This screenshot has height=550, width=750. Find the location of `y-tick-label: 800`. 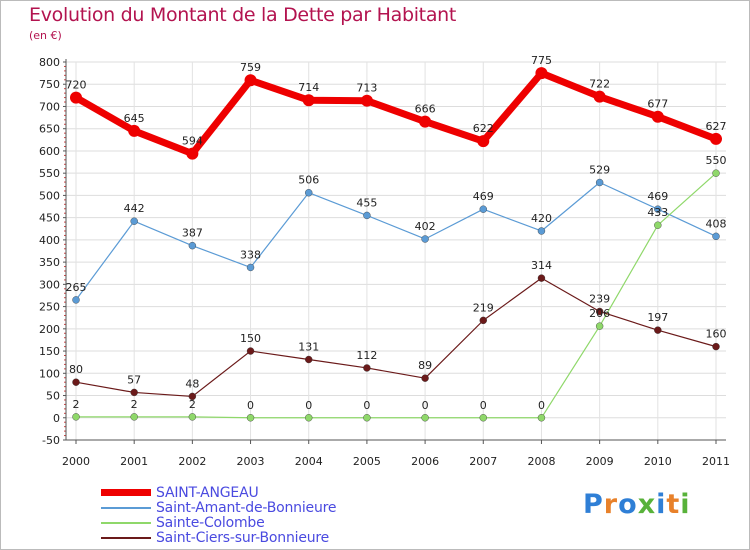

y-tick-label: 800 is located at coordinates (49, 62).